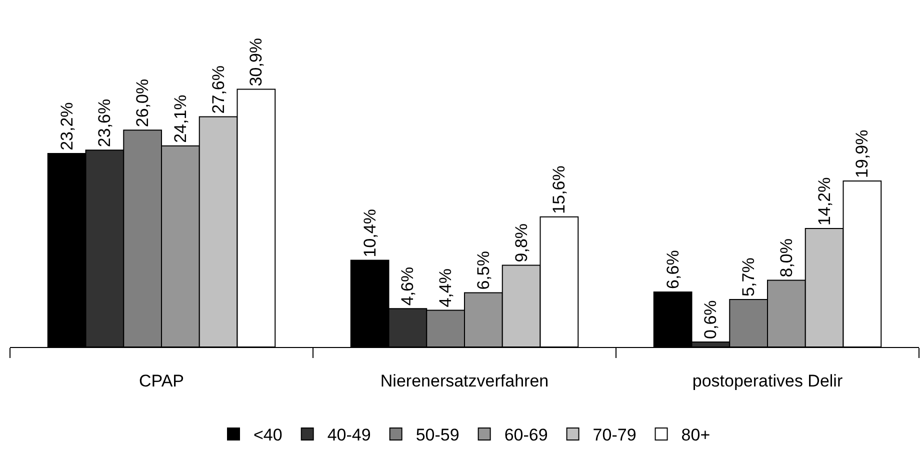 This screenshot has height=453, width=921. I want to click on data-label: 14,2%, so click(824, 201).